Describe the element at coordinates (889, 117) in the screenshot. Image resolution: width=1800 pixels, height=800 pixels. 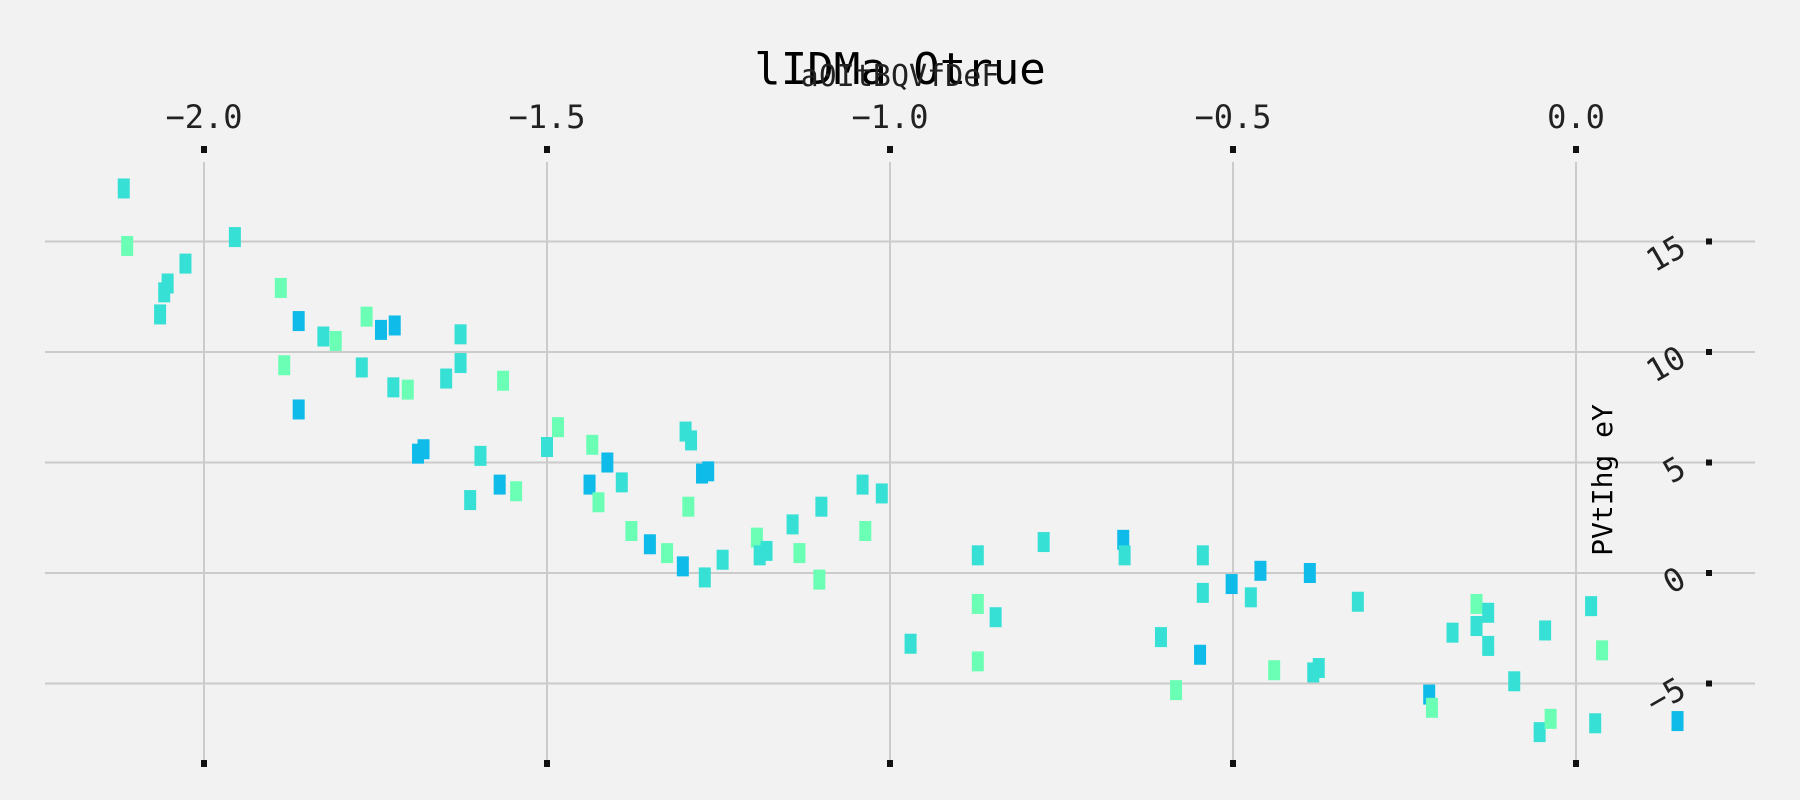
I see `x-tick-label: −1.0` at that location.